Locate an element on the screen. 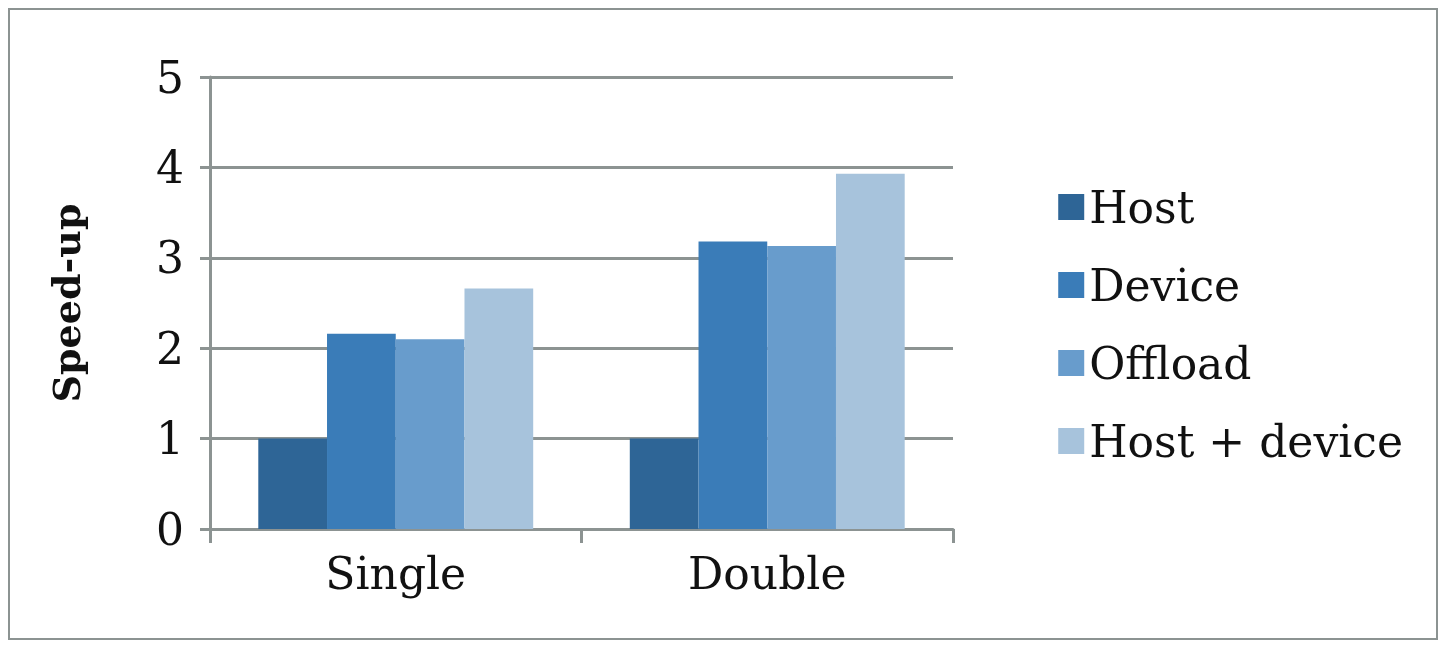 This screenshot has width=1448, height=650. legend-label: Host is located at coordinates (1142, 207).